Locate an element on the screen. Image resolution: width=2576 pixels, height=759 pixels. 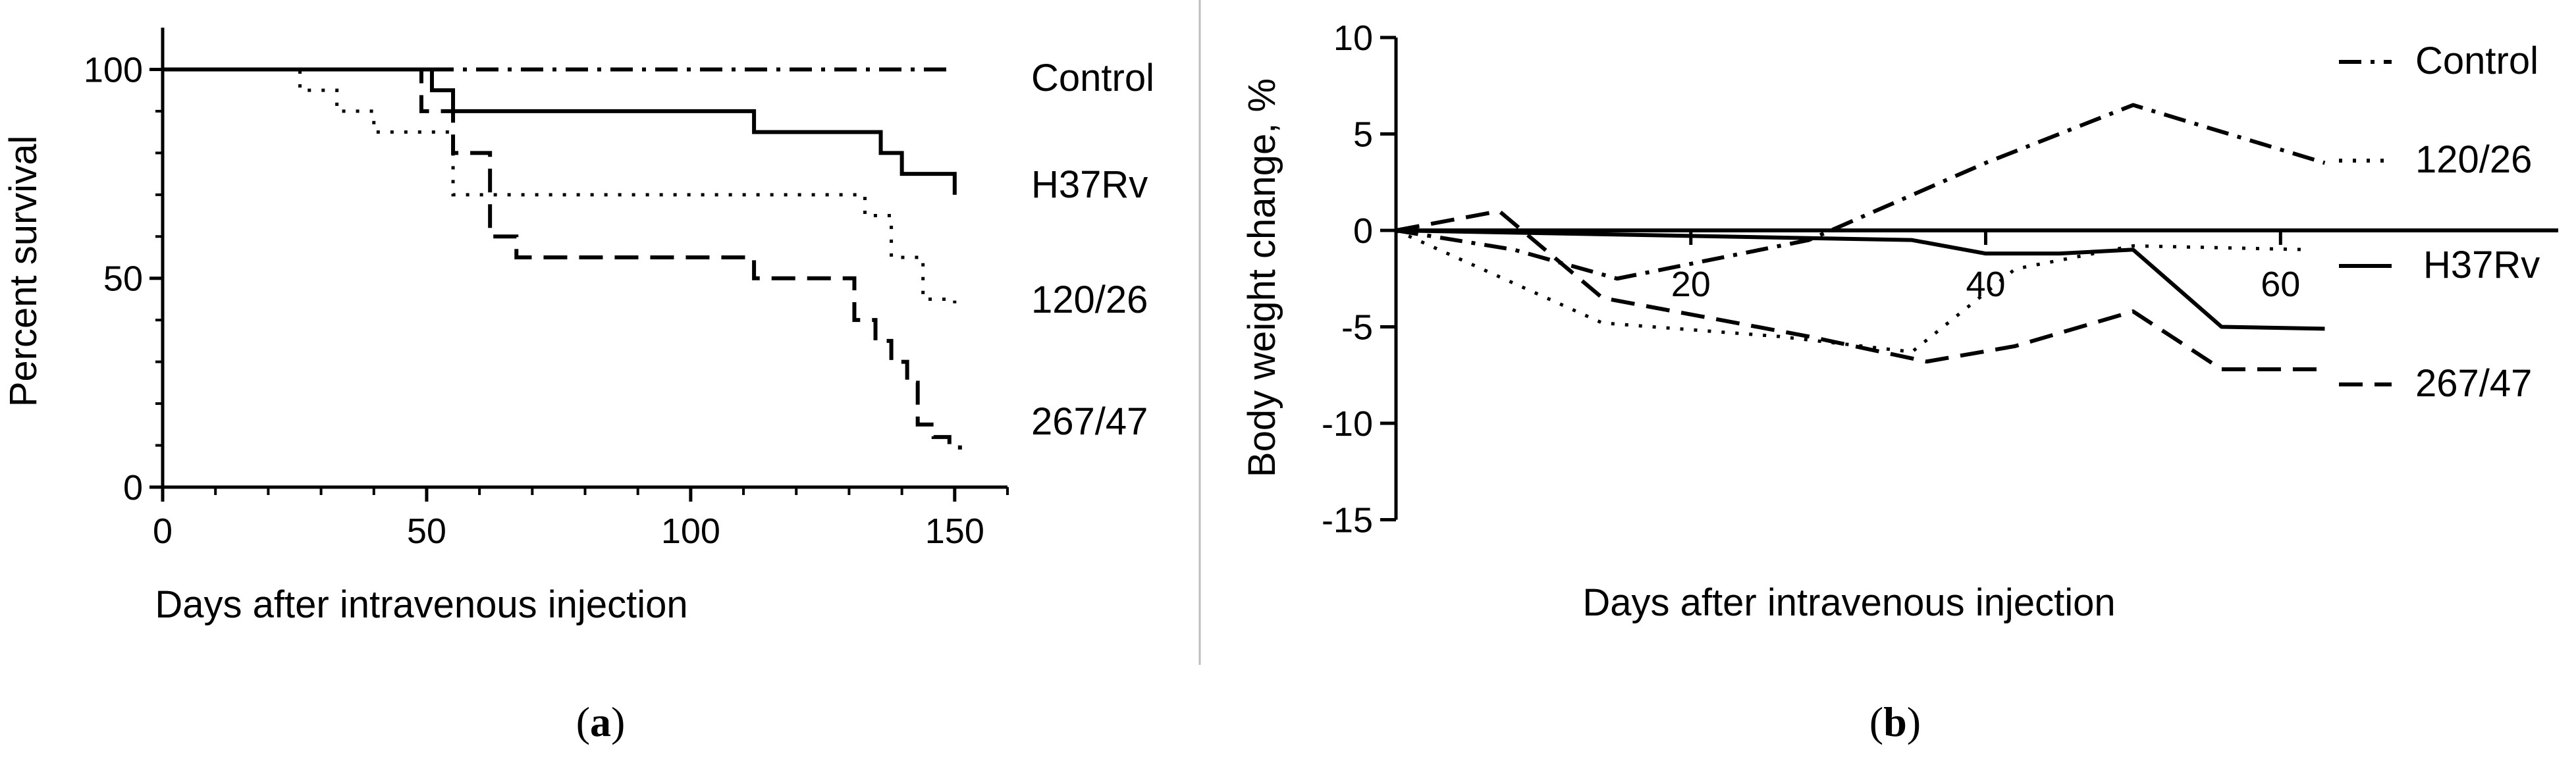
panel-b-x-tick-label: 20 is located at coordinates (1691, 284).